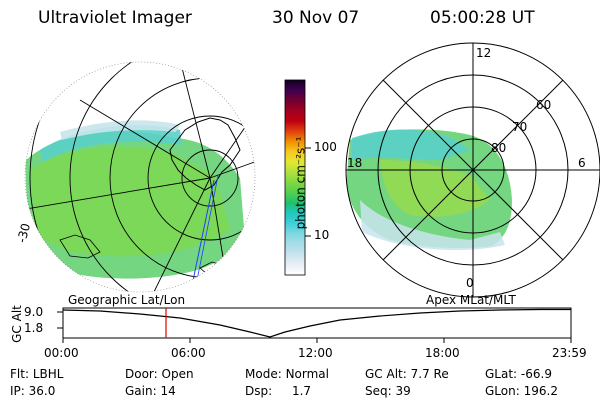  I want to click on polar-mlt-12: 12, so click(484, 53).